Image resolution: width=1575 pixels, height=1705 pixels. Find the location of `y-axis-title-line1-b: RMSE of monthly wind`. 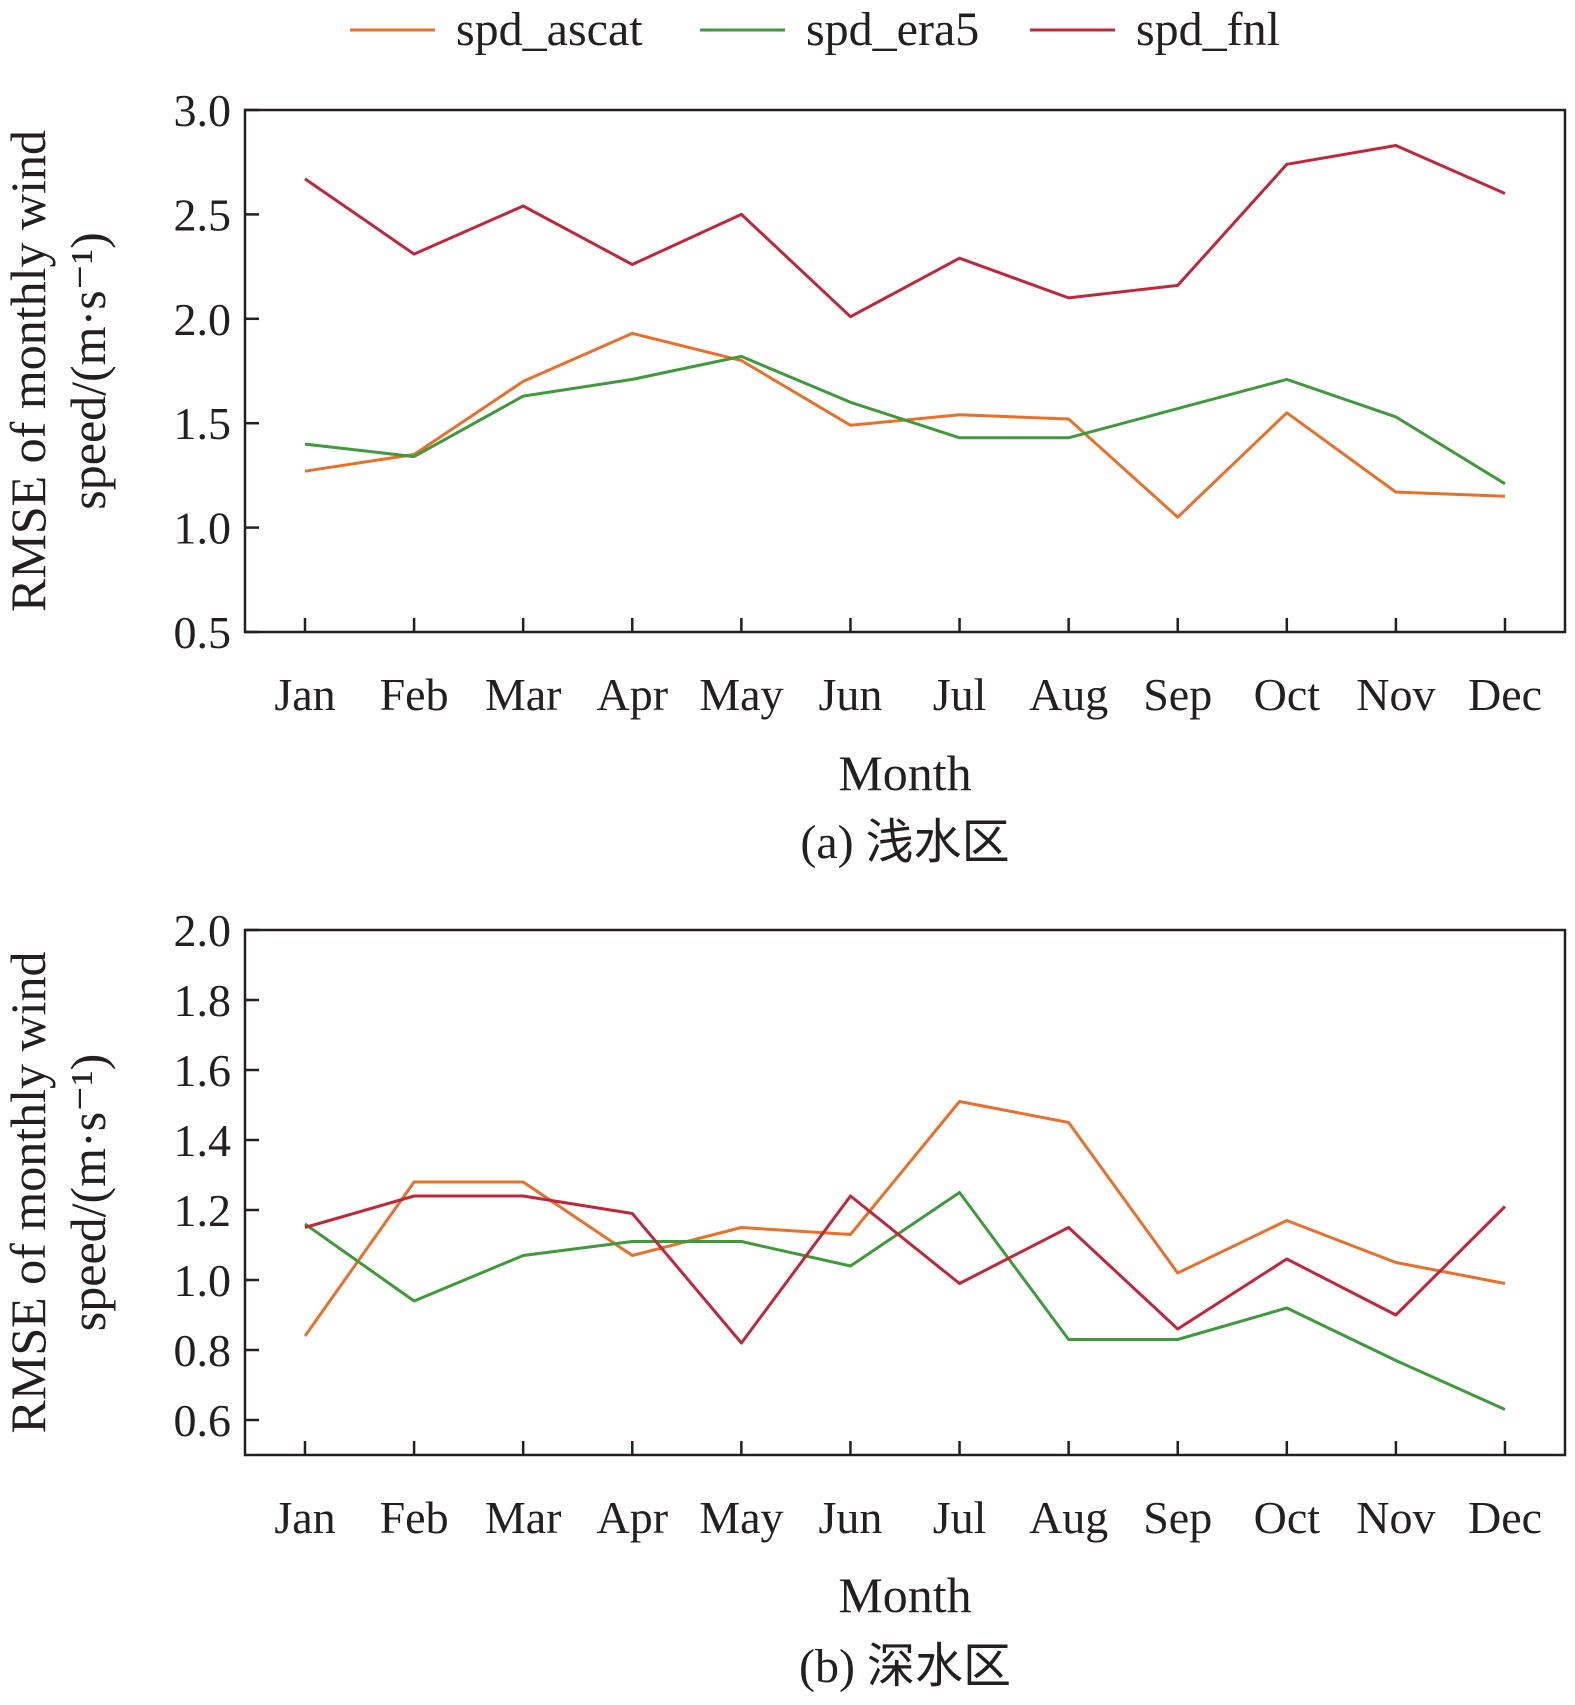

y-axis-title-line1-b: RMSE of monthly wind is located at coordinates (28, 1193).